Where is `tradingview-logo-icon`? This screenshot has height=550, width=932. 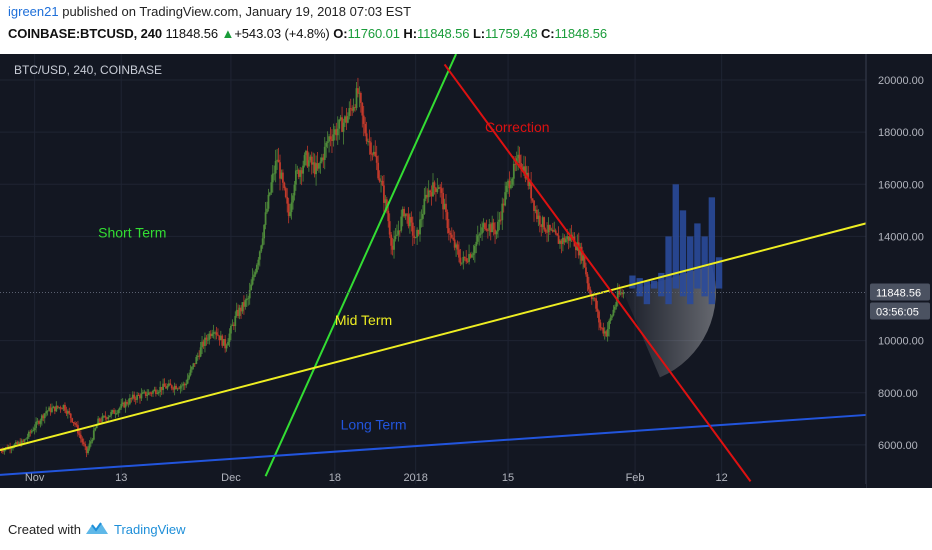 tradingview-logo-icon is located at coordinates (97, 529).